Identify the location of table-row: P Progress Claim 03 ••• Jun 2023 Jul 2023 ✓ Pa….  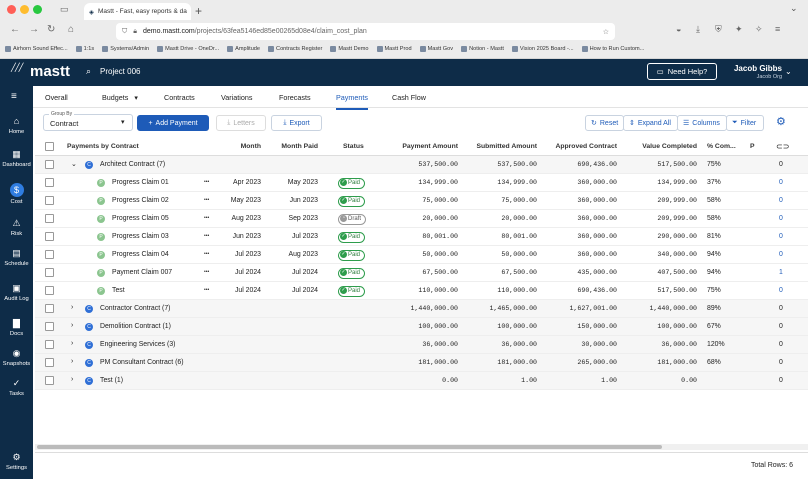
(421, 237).